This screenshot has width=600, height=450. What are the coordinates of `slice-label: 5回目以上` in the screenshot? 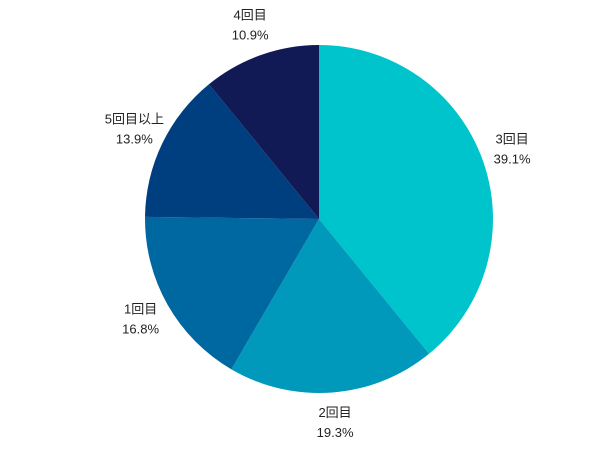 It's located at (134, 118).